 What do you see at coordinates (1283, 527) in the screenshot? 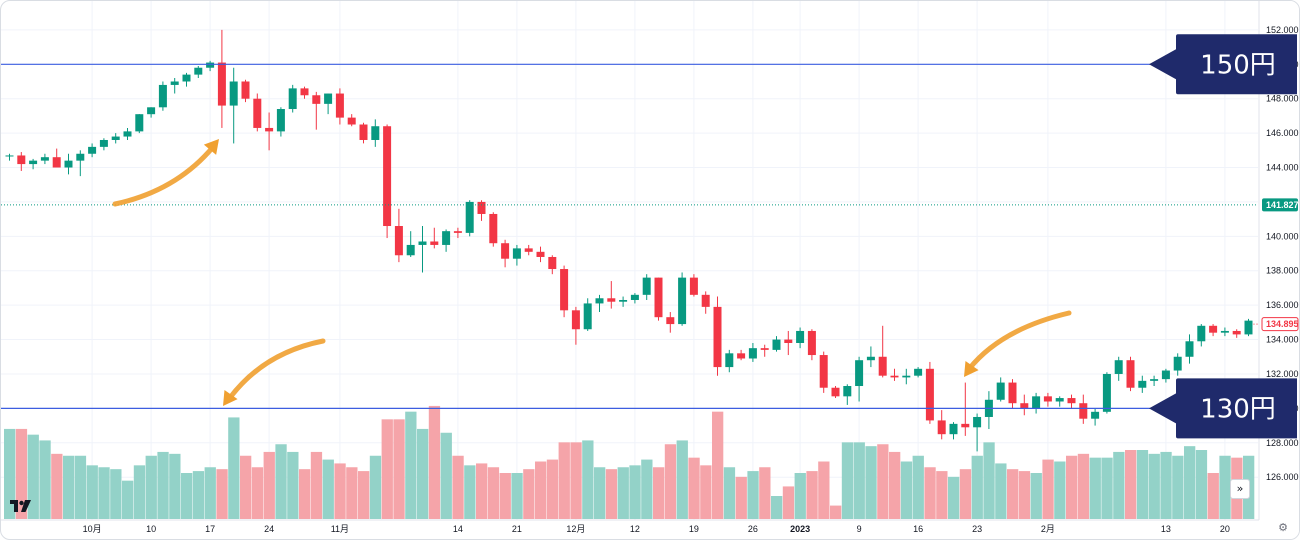
I see `settings-gear-icon: ⚙` at bounding box center [1283, 527].